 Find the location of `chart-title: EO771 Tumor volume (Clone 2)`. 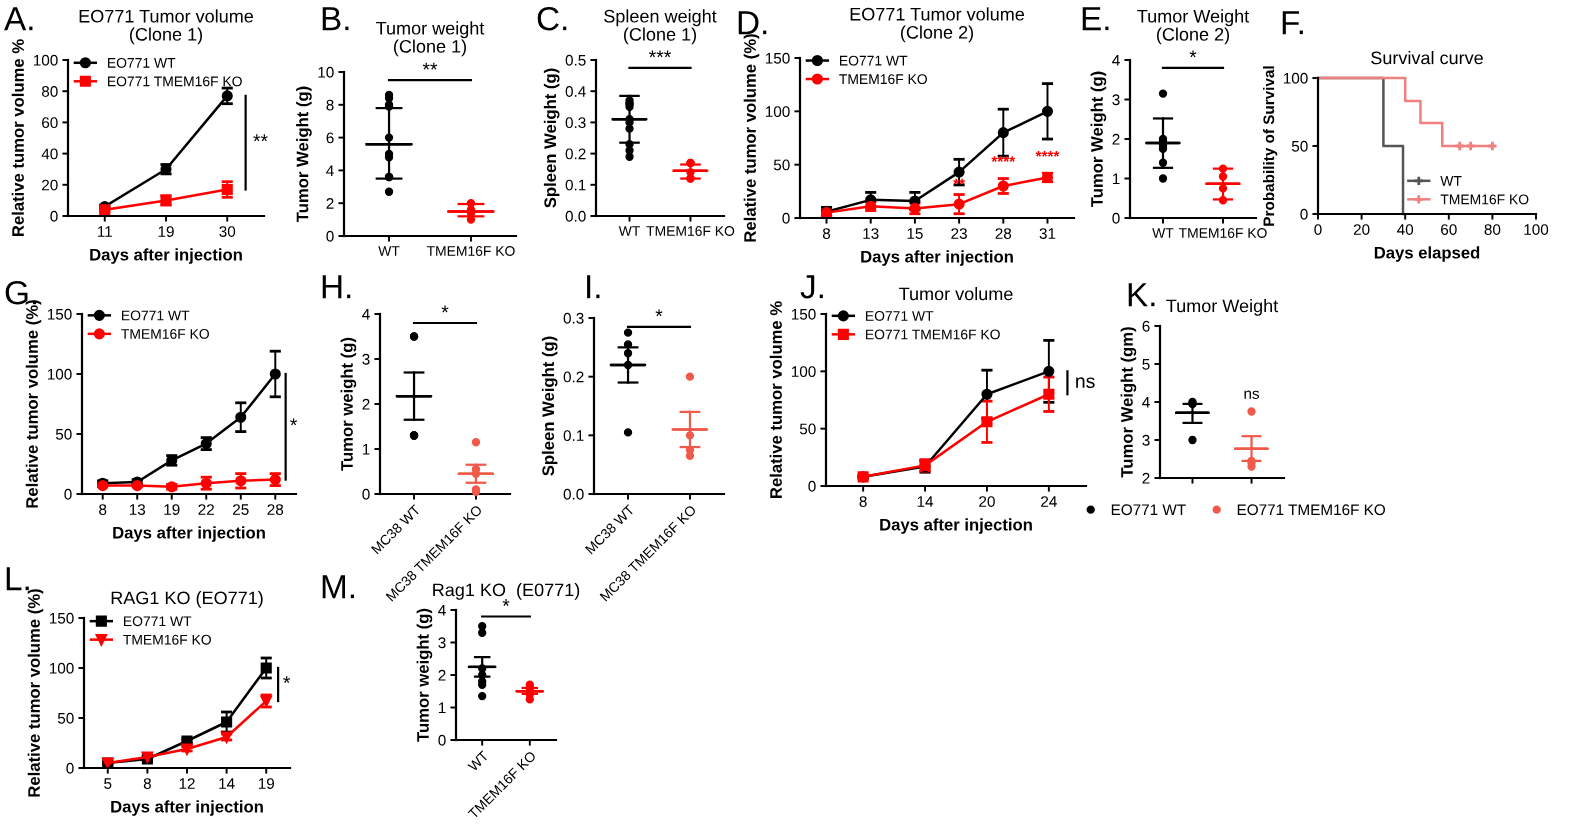

chart-title: EO771 Tumor volume (Clone 2) is located at coordinates (937, 25).